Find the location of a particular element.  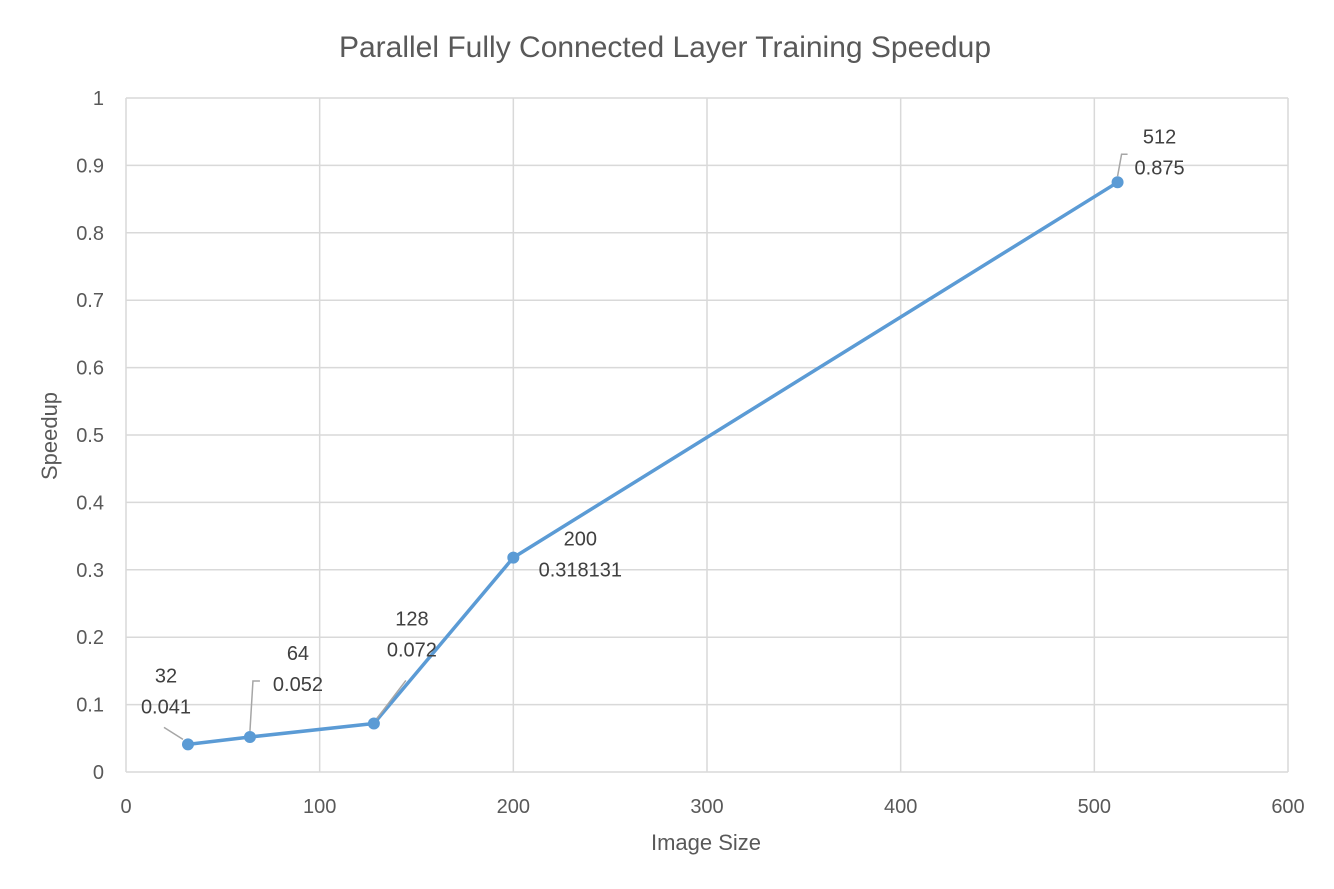

data-label-y: 0.875 is located at coordinates (1160, 168).